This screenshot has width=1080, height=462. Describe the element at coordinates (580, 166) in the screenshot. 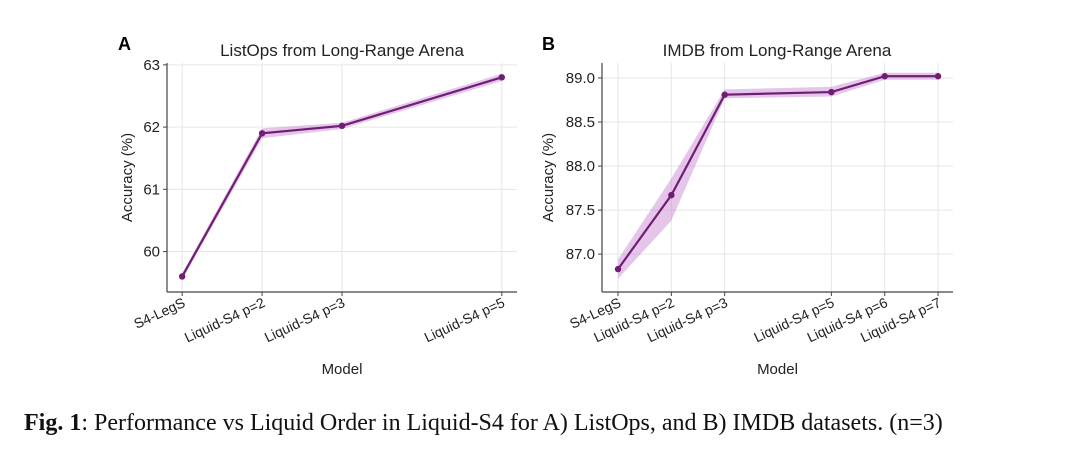

I see `y-tick-label: 88.0` at that location.